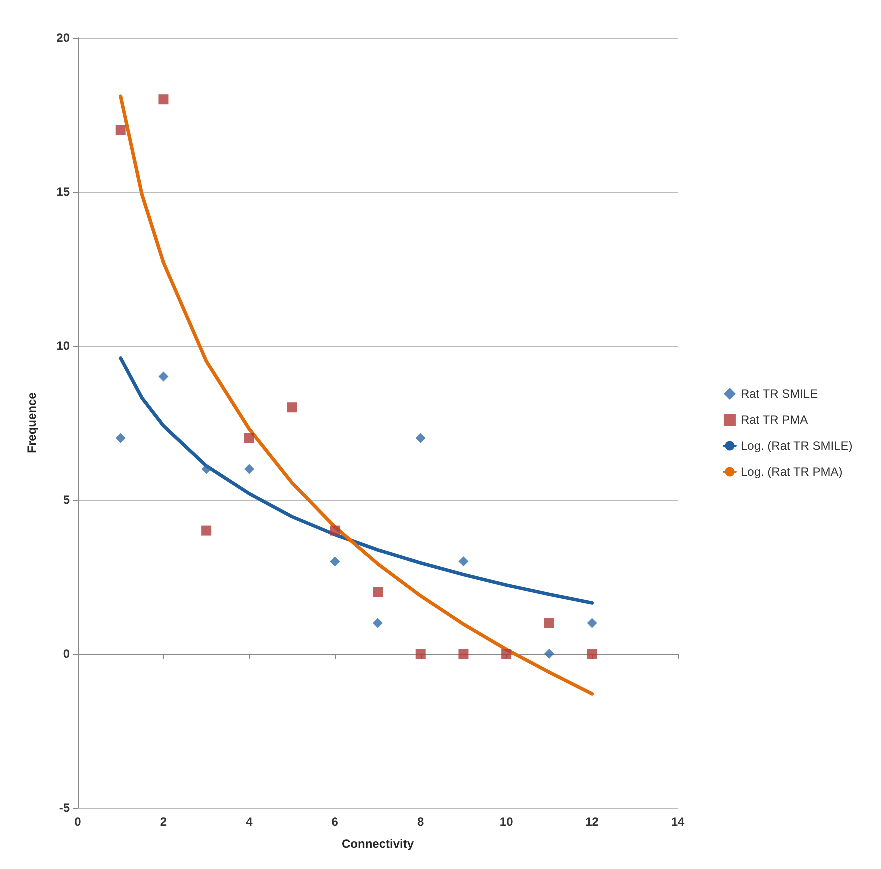 The height and width of the screenshot is (869, 881). I want to click on legend-label: Rat TR PMA, so click(774, 420).